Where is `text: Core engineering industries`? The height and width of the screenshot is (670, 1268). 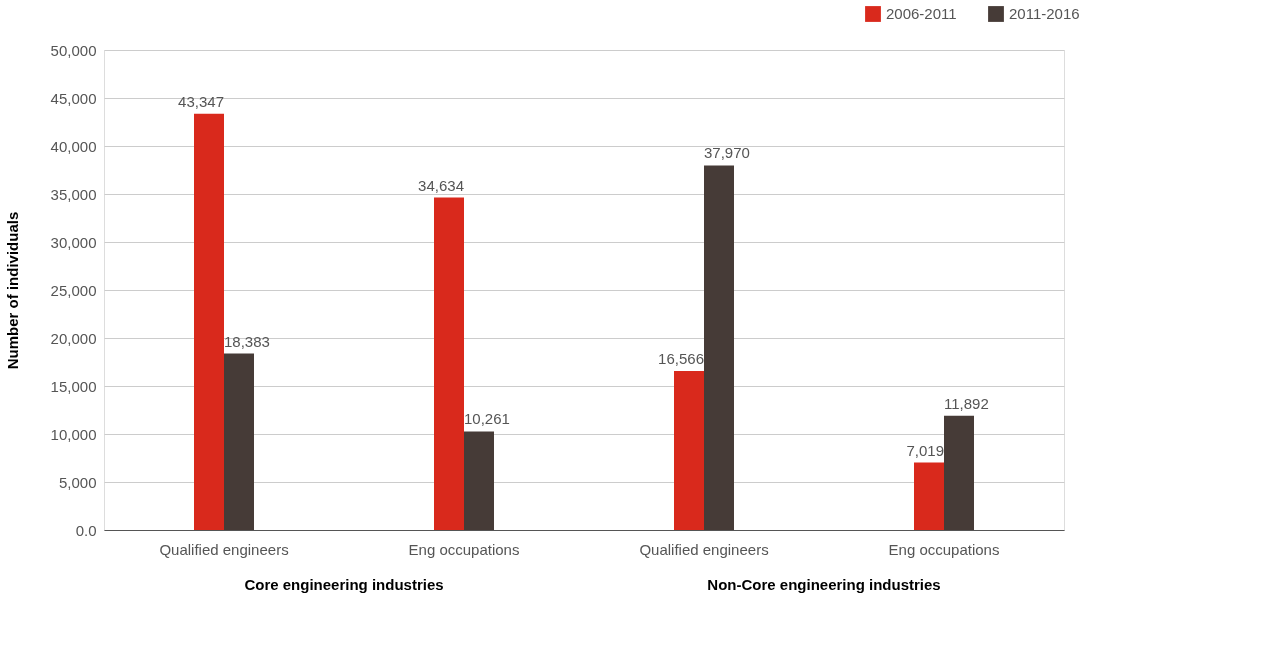 text: Core engineering industries is located at coordinates (344, 584).